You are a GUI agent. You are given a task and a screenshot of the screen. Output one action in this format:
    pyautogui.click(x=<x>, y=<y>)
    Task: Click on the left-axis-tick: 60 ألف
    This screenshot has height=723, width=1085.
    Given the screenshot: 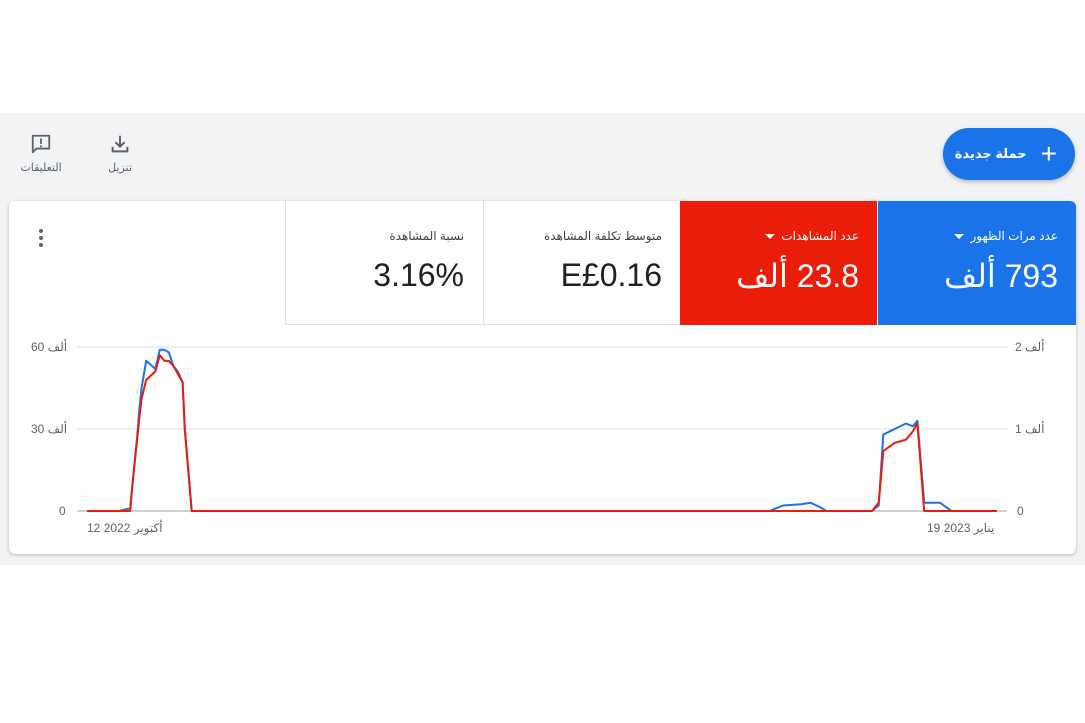 What is the action you would take?
    pyautogui.click(x=49, y=346)
    